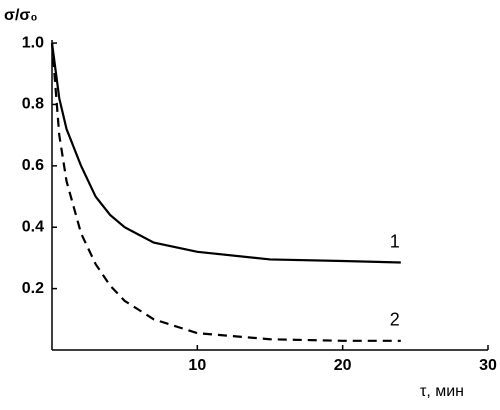 This screenshot has height=410, width=500. Describe the element at coordinates (395, 320) in the screenshot. I see `series-label: 2` at that location.